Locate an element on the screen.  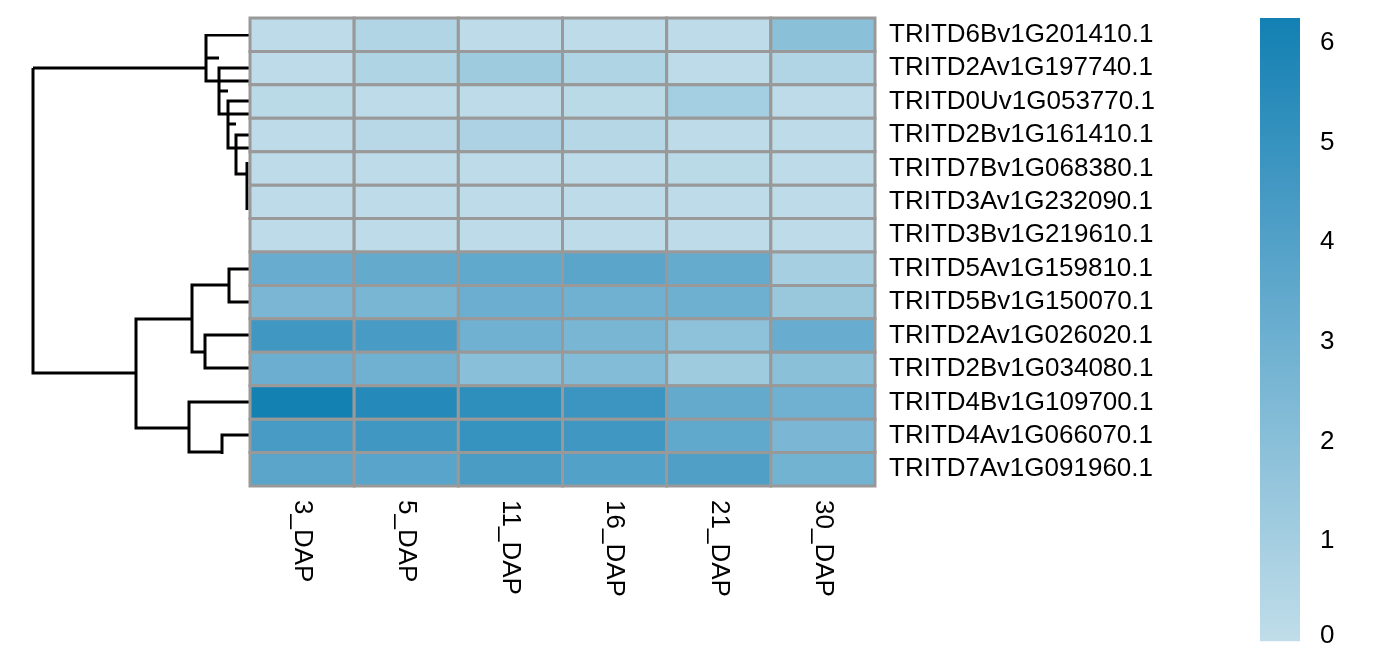
y-tick-label: TRITD7Bv1G068380.1 is located at coordinates (1021, 166).